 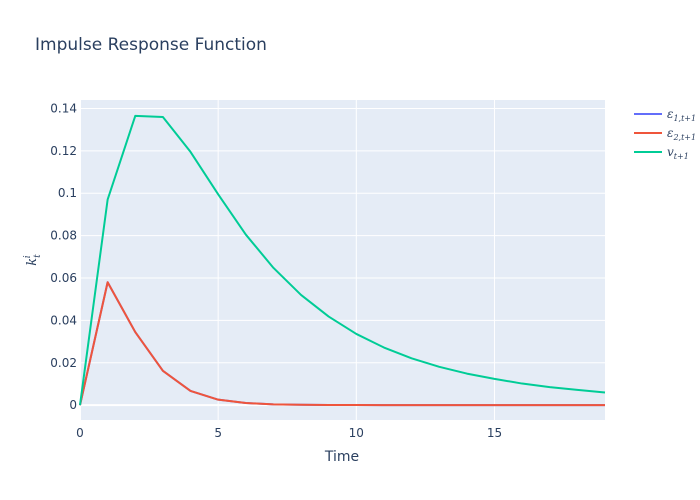 What do you see at coordinates (80, 433) in the screenshot?
I see `x-tick-label: 0` at bounding box center [80, 433].